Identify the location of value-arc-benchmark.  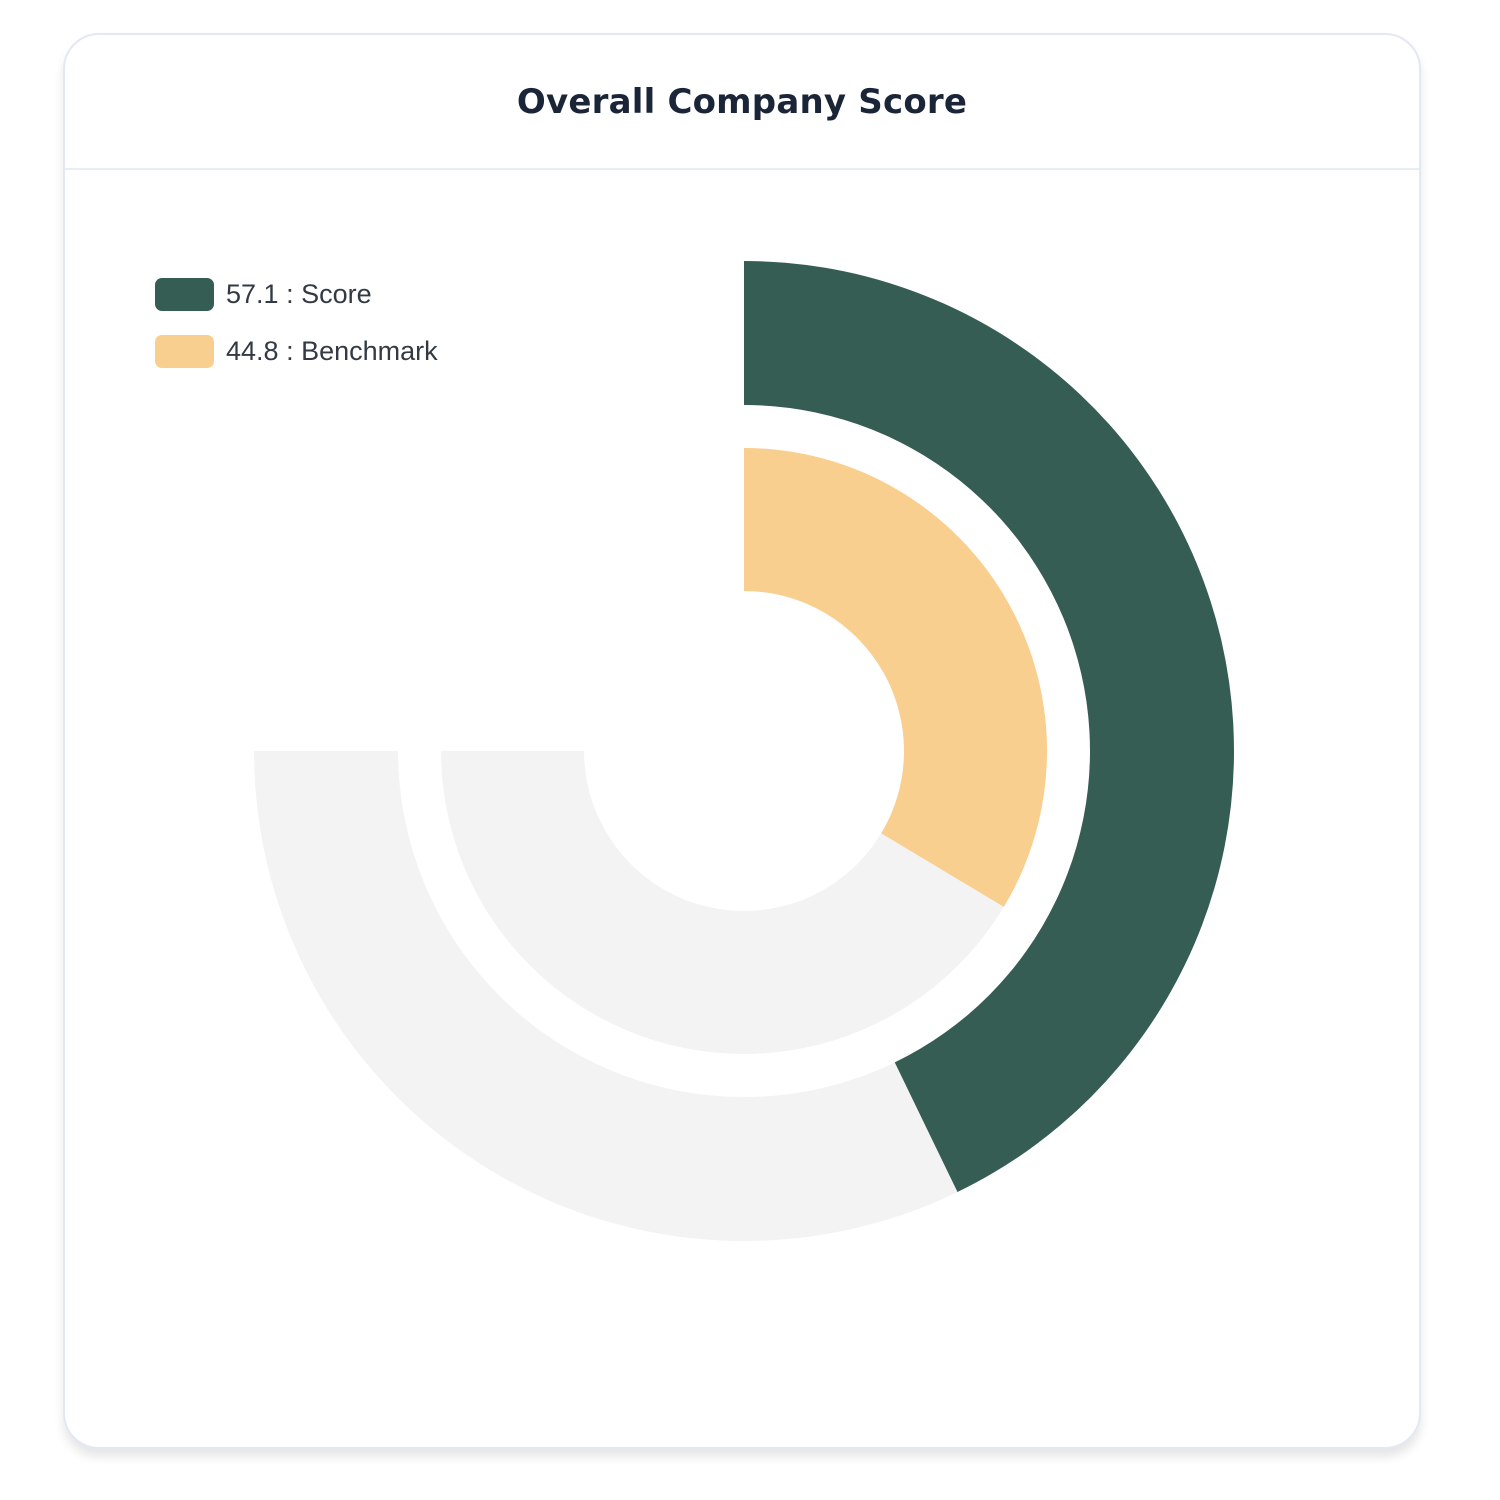
(895, 677).